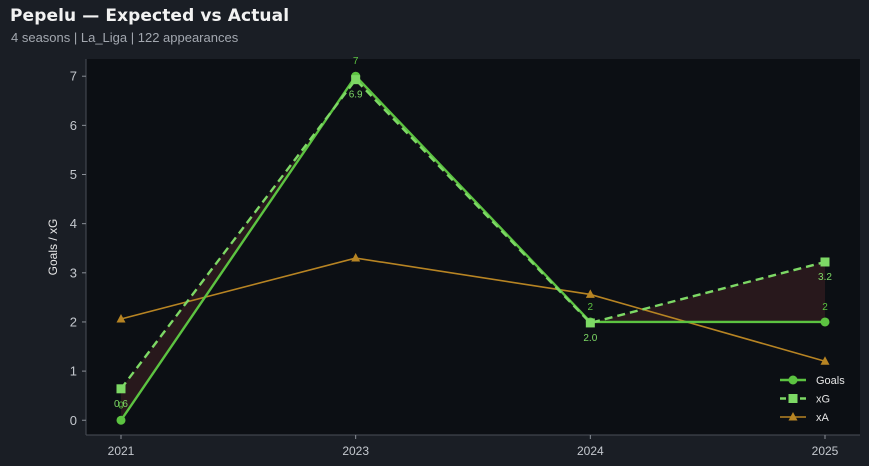 This screenshot has width=869, height=466. Describe the element at coordinates (356, 95) in the screenshot. I see `xg-data-label: 6.9` at that location.